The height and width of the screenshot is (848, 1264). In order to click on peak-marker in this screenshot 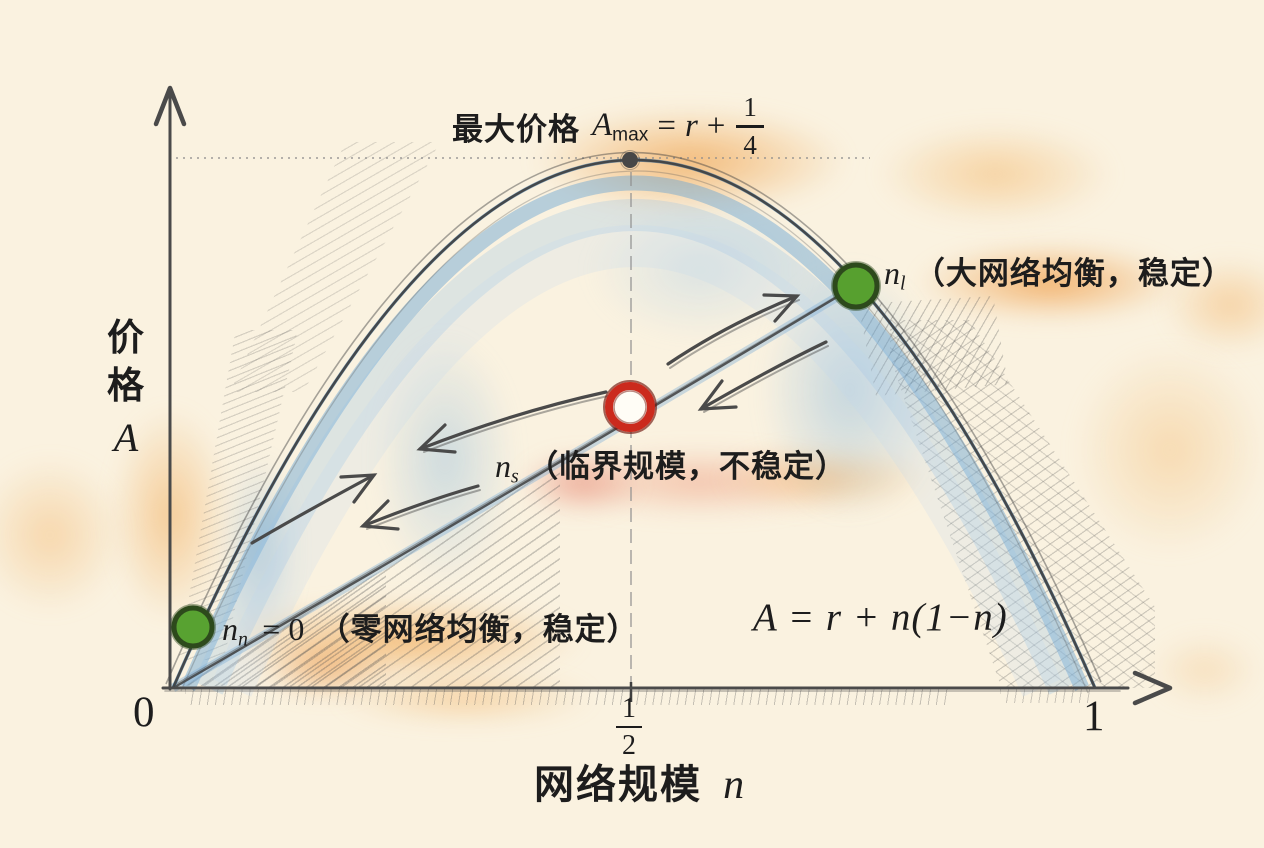, I will do `click(630, 160)`.